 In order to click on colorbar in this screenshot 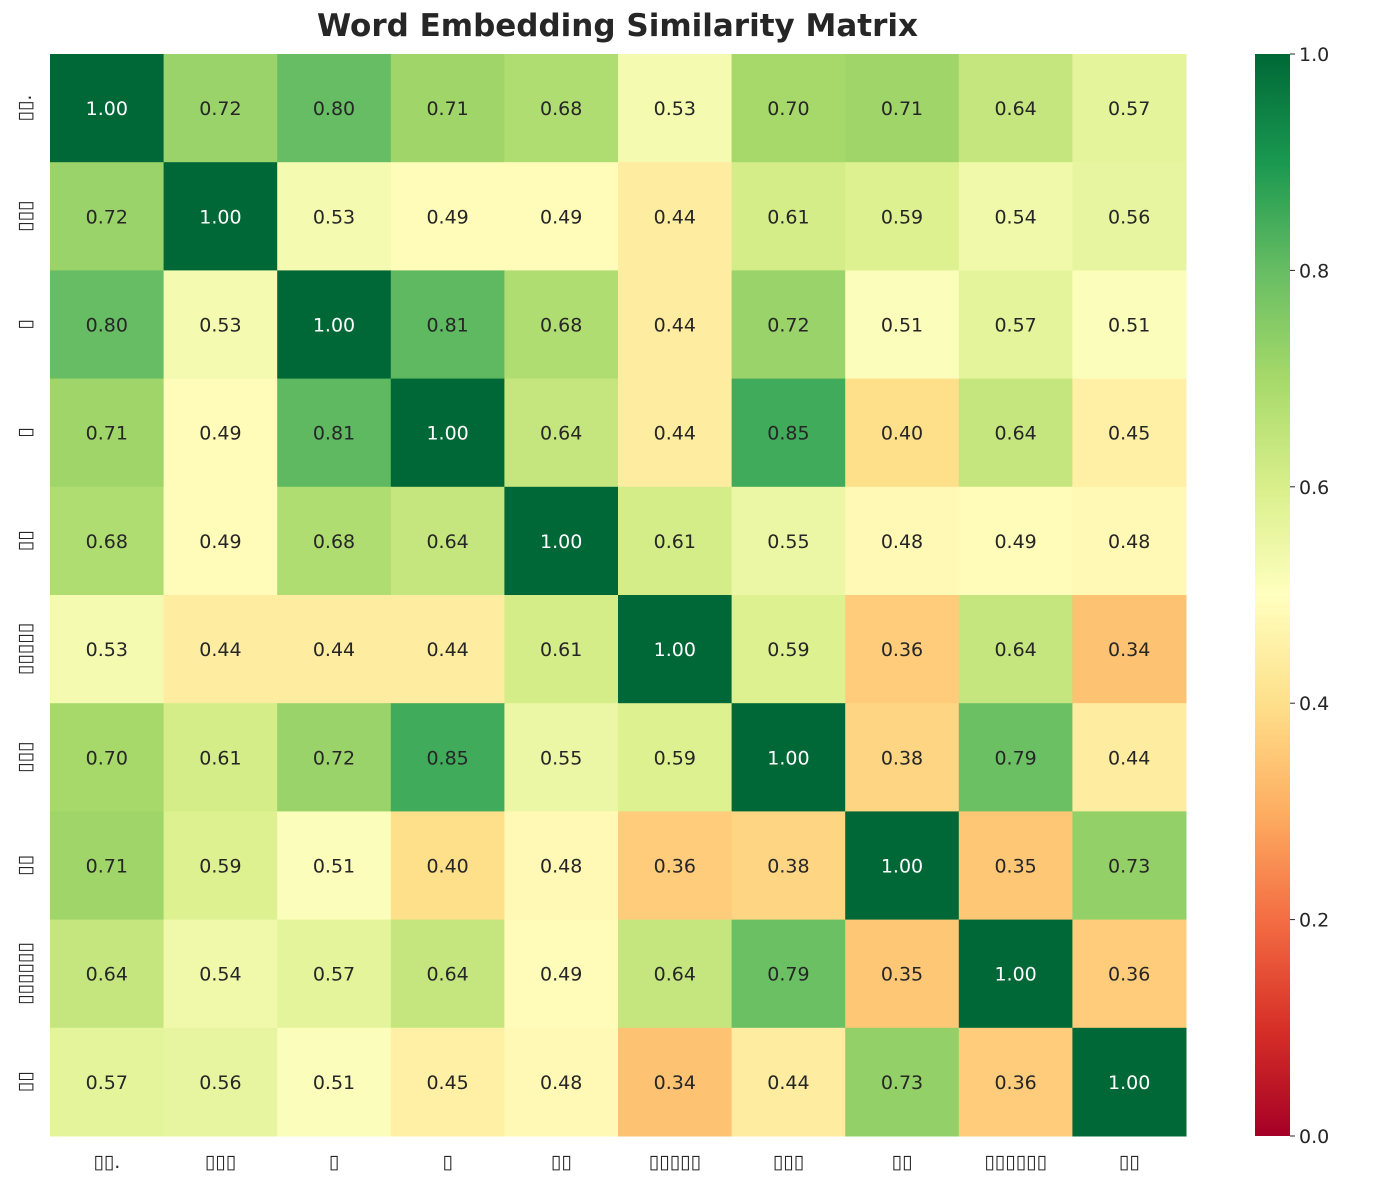, I will do `click(1272, 595)`.